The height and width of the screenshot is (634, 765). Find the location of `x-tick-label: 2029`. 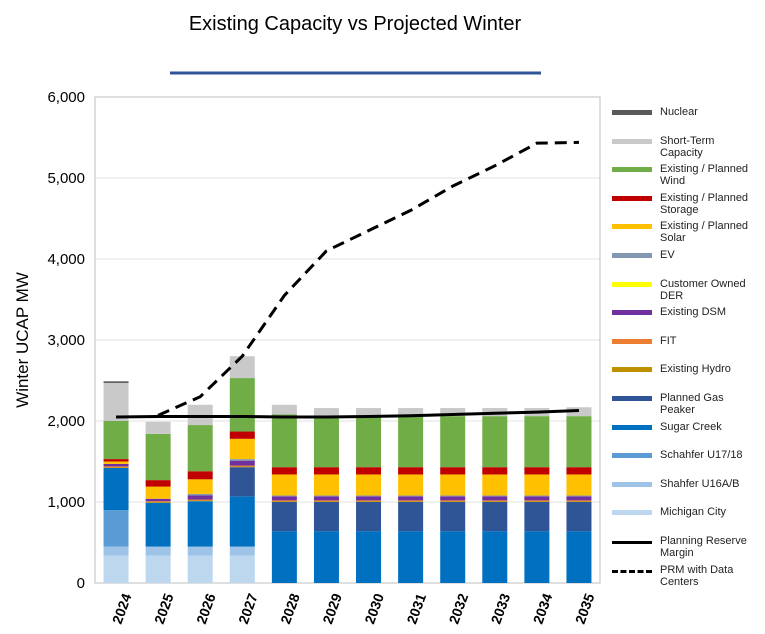

x-tick-label: 2029 is located at coordinates (332, 608).